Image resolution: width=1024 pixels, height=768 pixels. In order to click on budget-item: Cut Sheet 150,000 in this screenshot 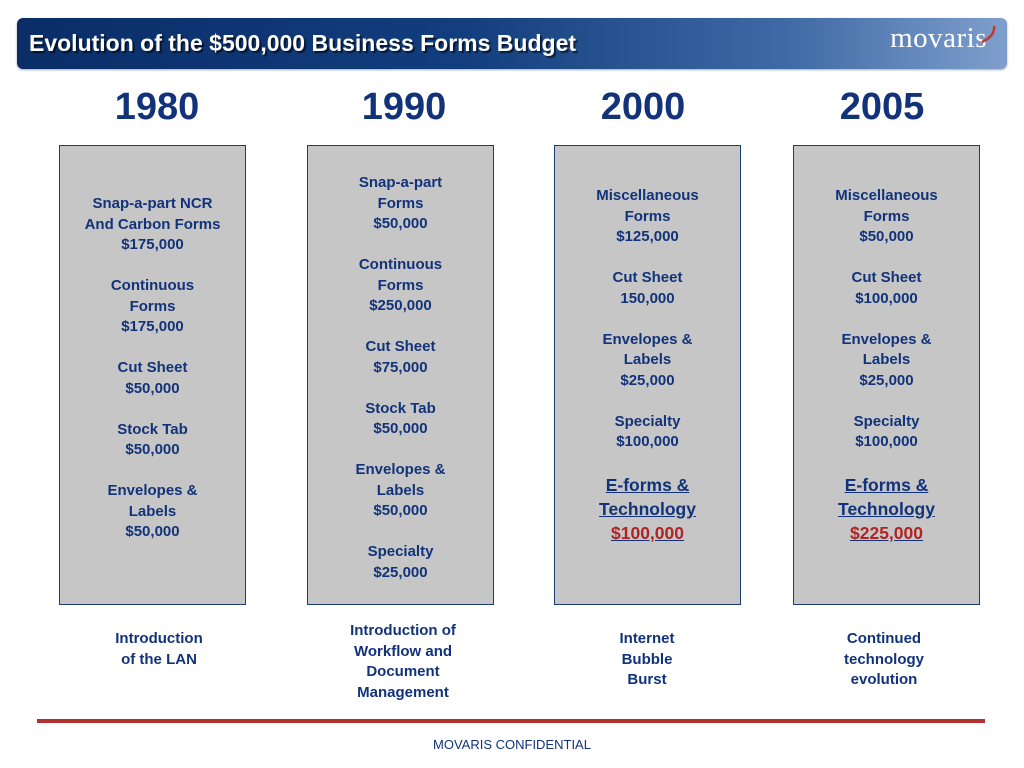, I will do `click(647, 288)`.